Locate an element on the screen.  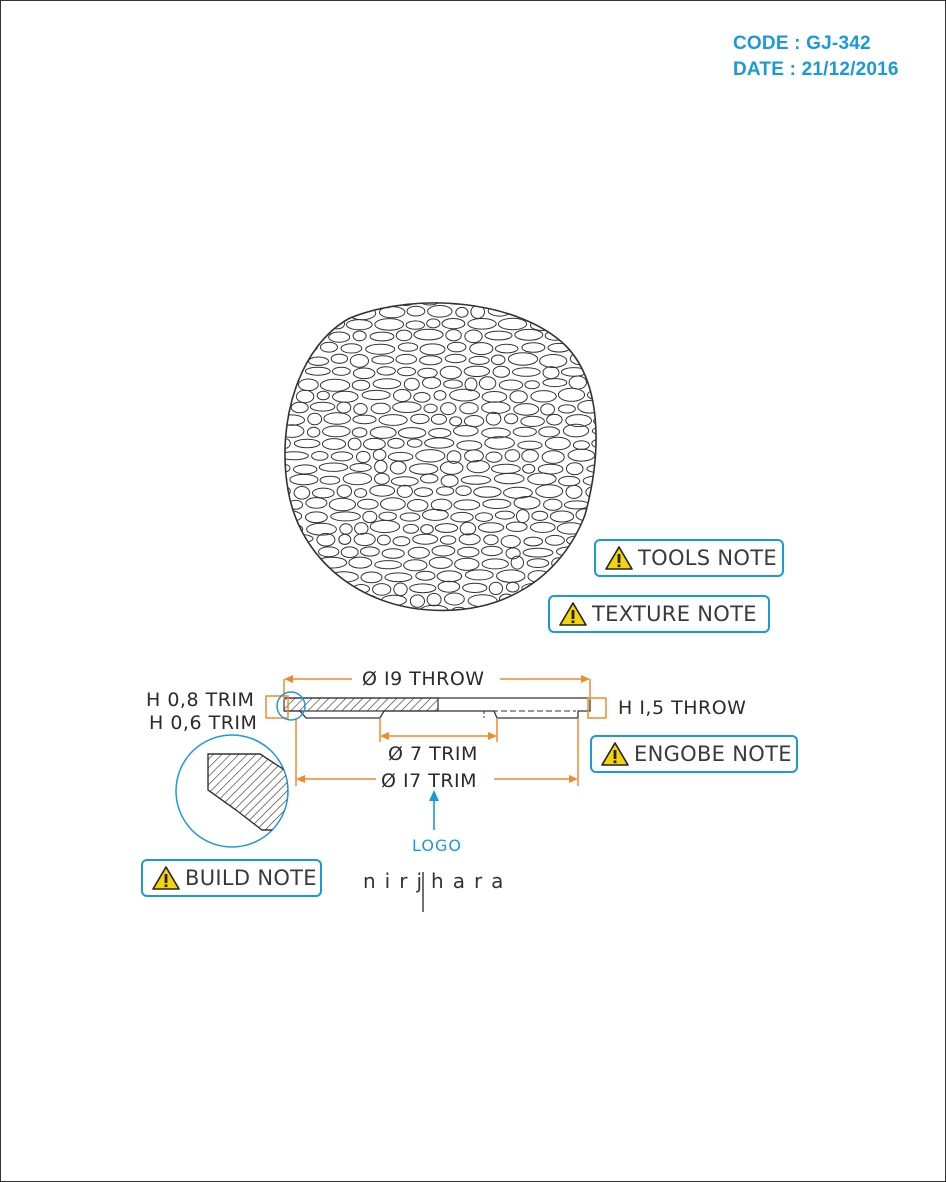
build-note-button: BUILD NOTE is located at coordinates (231, 878).